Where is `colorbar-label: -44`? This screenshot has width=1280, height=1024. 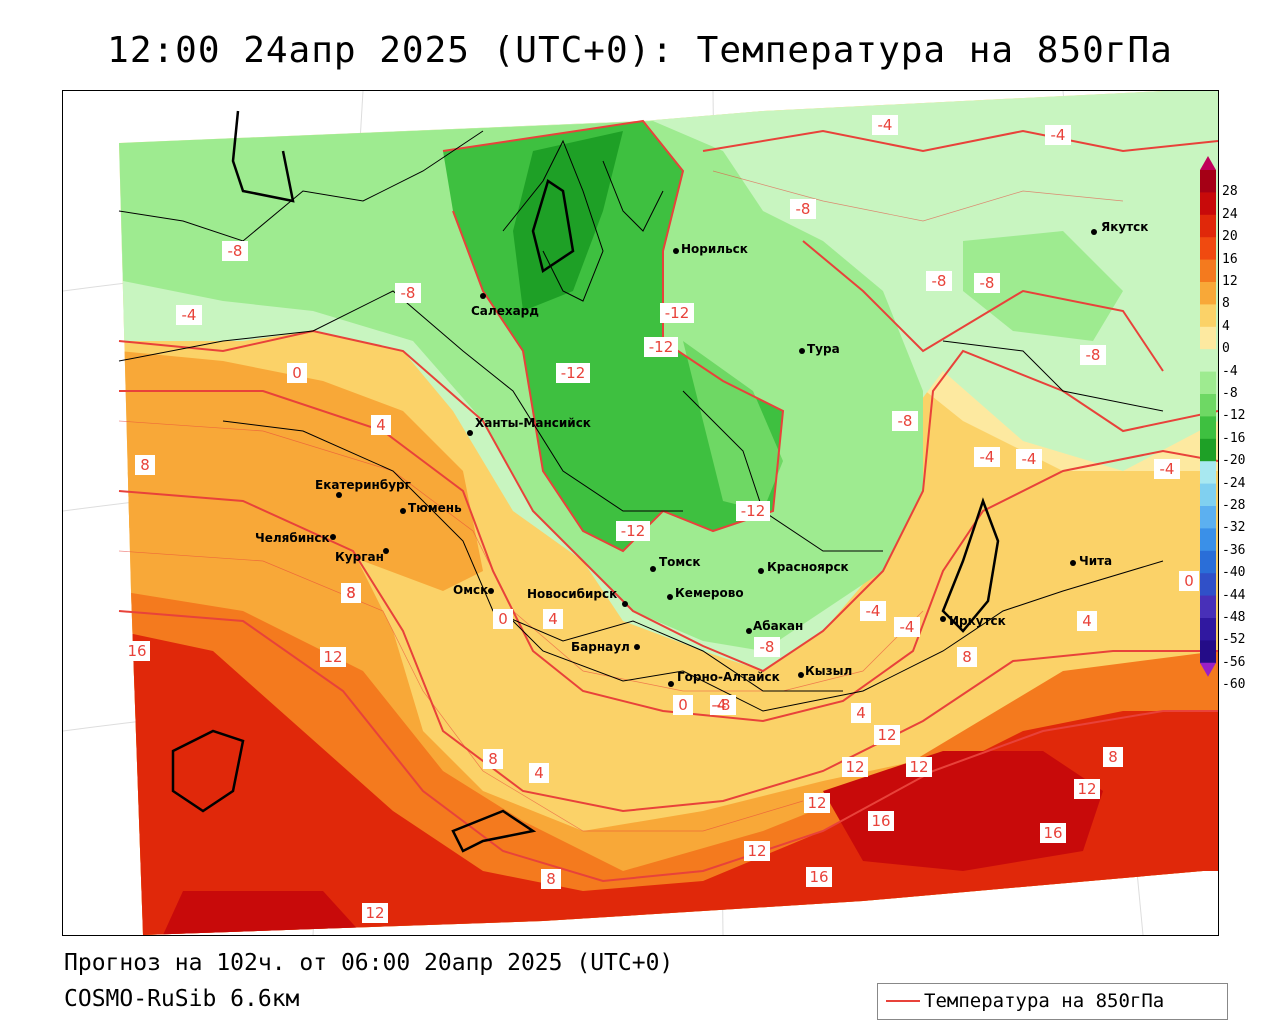 colorbar-label: -44 is located at coordinates (1234, 595).